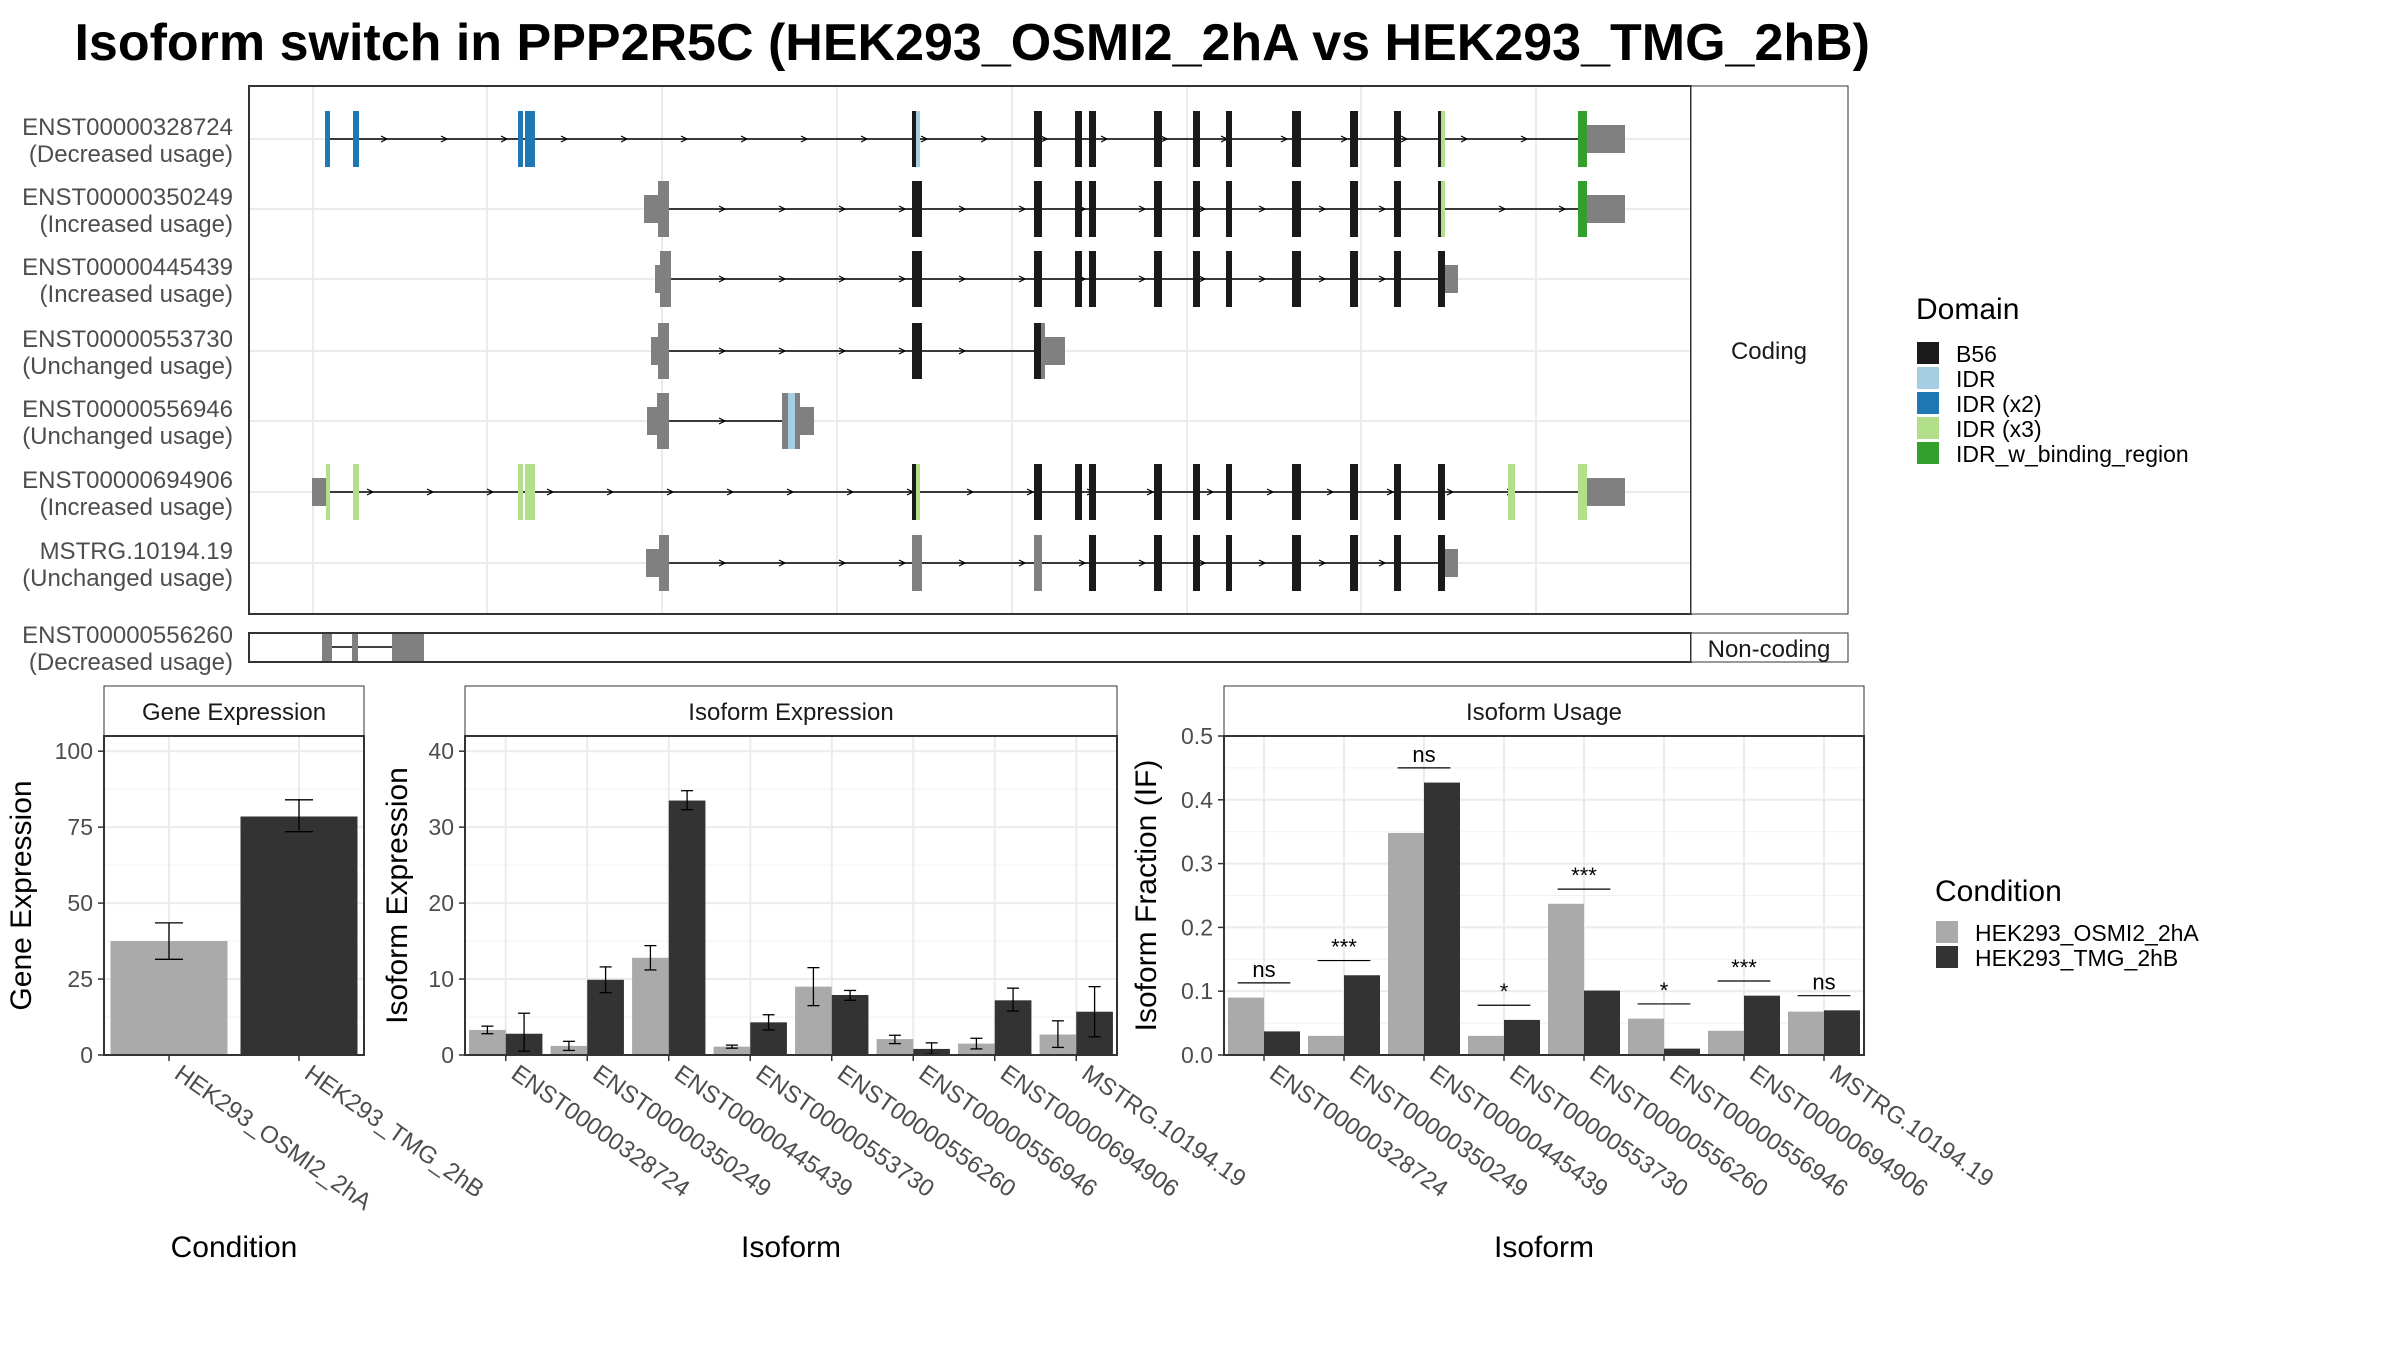  What do you see at coordinates (1134, 209) in the screenshot?
I see `isoform-structure-ENST00000350249` at bounding box center [1134, 209].